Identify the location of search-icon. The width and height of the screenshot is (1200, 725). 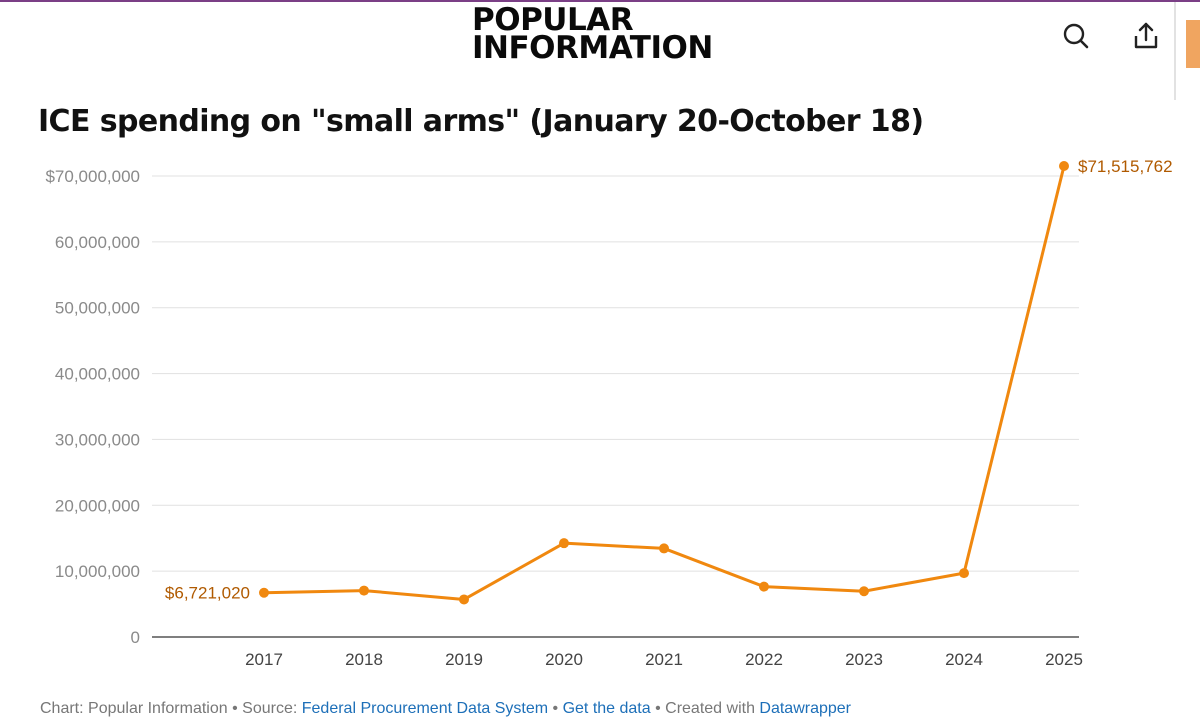
(1076, 36).